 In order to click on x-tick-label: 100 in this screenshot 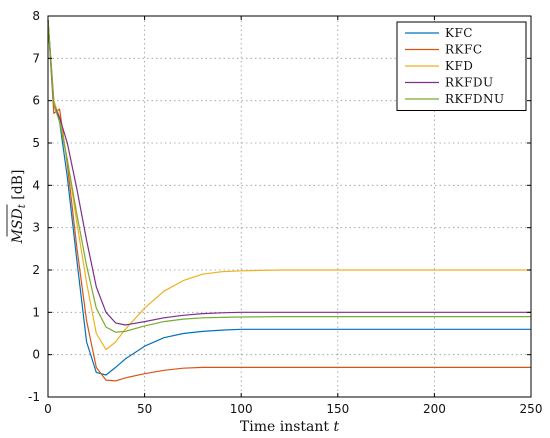, I will do `click(241, 409)`.